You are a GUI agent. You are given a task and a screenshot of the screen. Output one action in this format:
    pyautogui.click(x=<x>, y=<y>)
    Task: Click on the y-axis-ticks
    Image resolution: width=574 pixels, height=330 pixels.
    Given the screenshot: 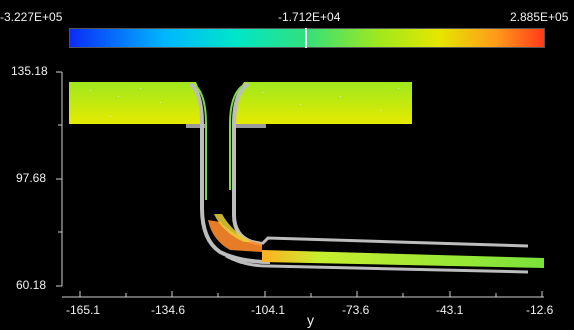 What is the action you would take?
    pyautogui.click(x=59, y=179)
    